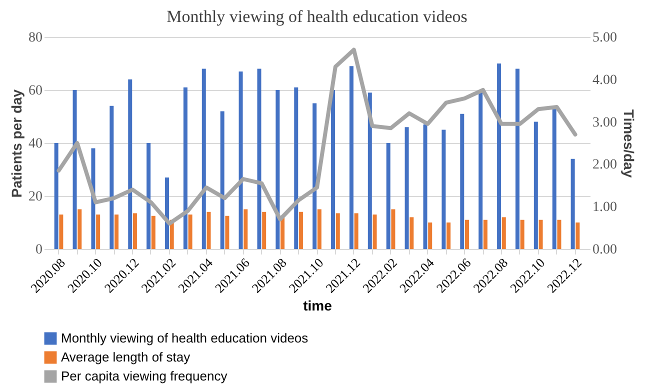 The image size is (645, 390). I want to click on y-tick-label: 20, so click(35, 197).